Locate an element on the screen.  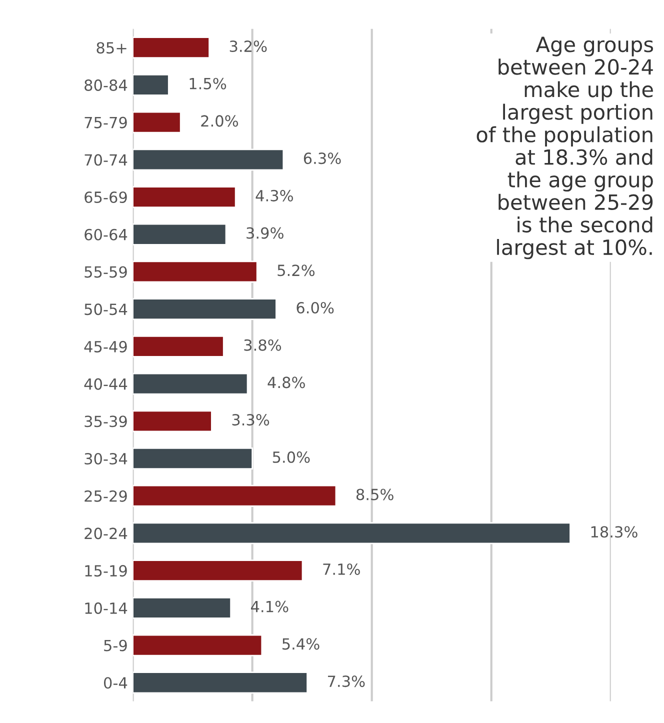
data-label: 3.2% is located at coordinates (248, 46).